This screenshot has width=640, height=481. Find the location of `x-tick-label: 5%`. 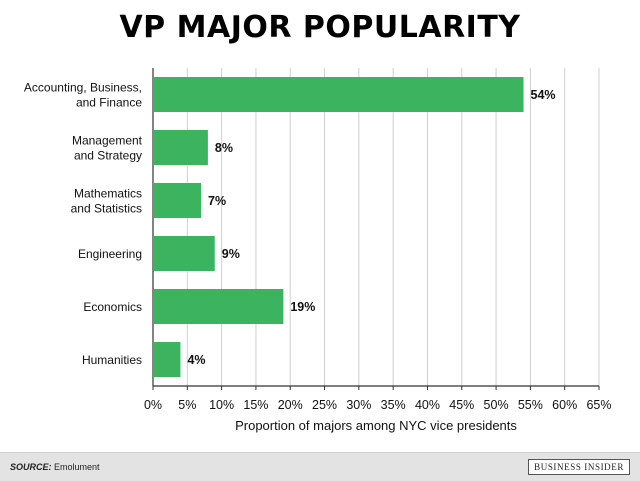

x-tick-label: 5% is located at coordinates (187, 405).